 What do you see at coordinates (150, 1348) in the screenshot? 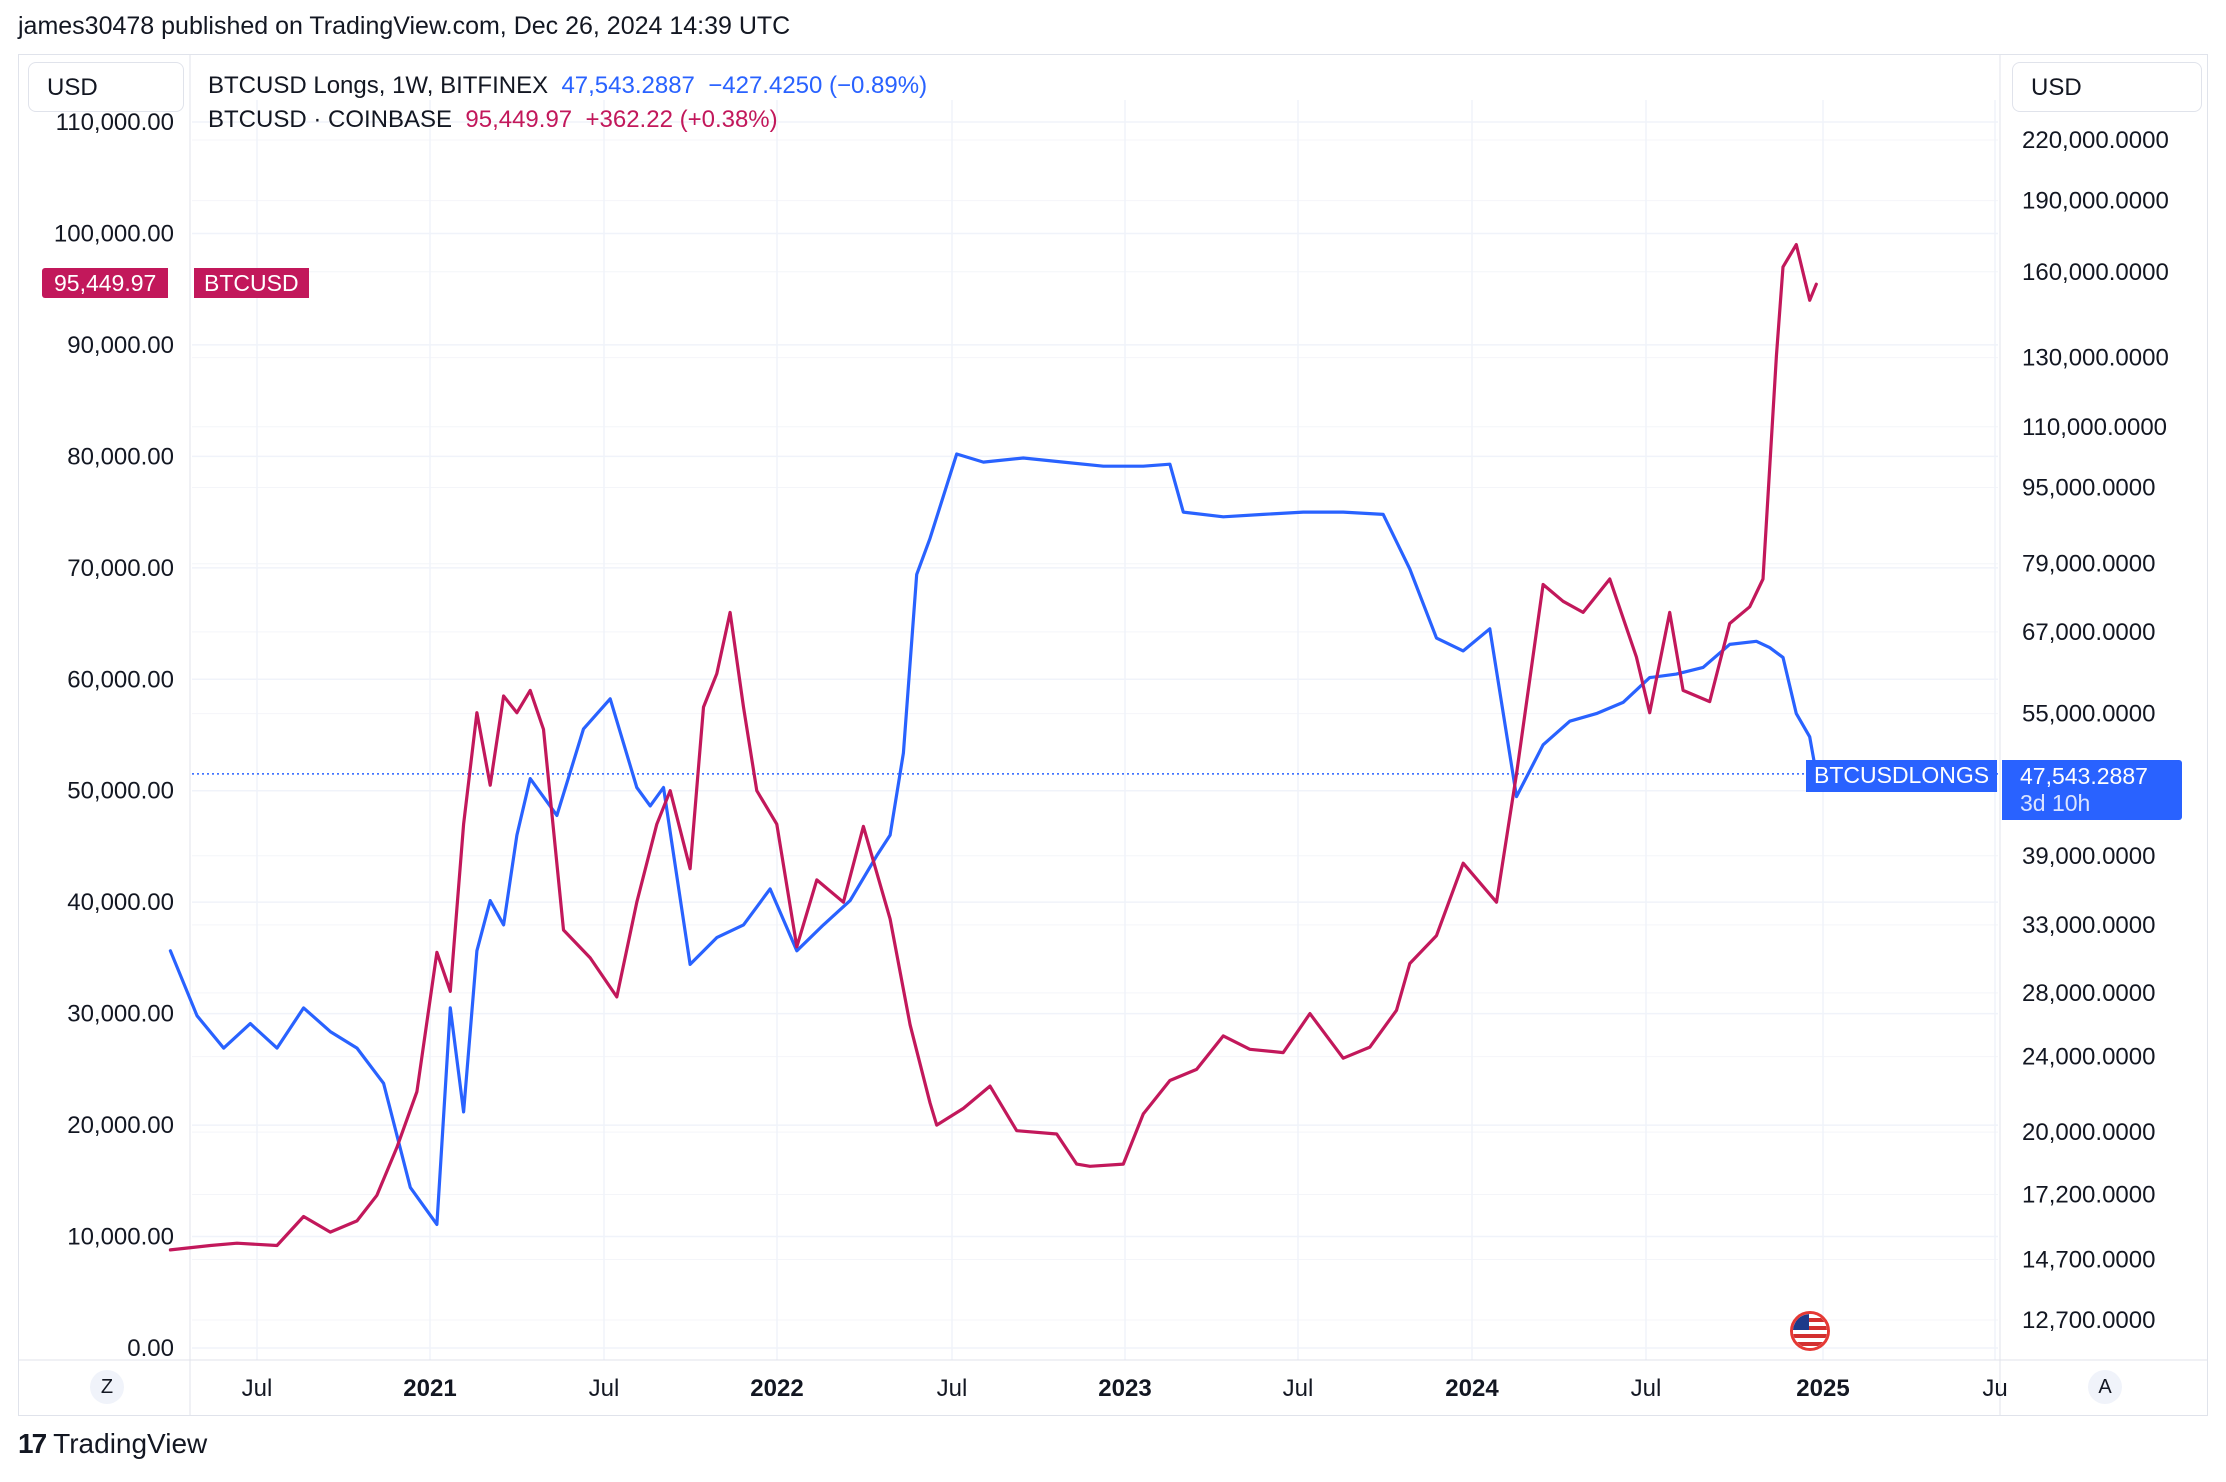
I see `left-axis-tick-label: 0.00` at bounding box center [150, 1348].